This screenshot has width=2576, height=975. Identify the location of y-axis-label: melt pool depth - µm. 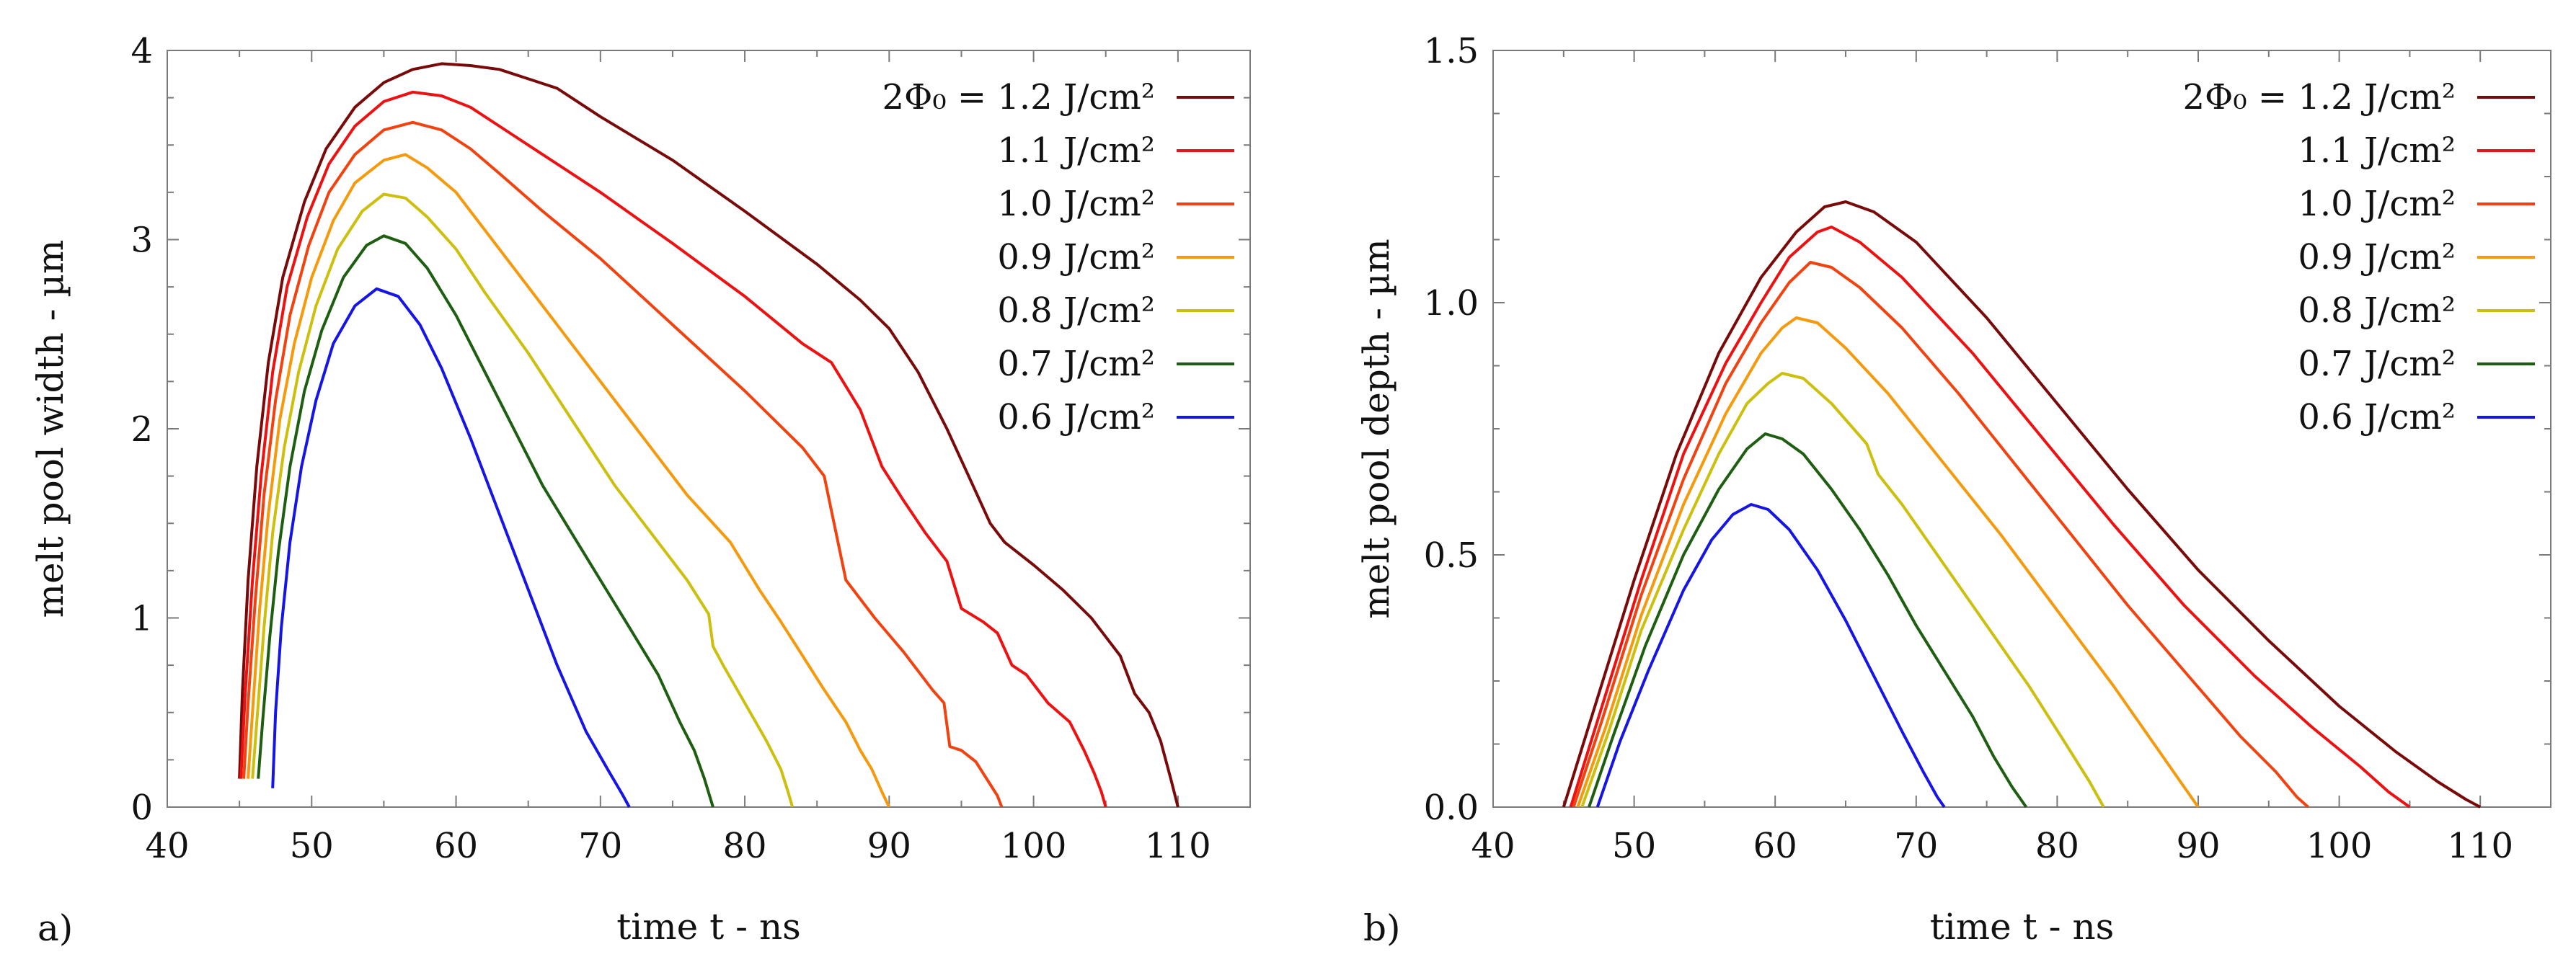
(1376, 429).